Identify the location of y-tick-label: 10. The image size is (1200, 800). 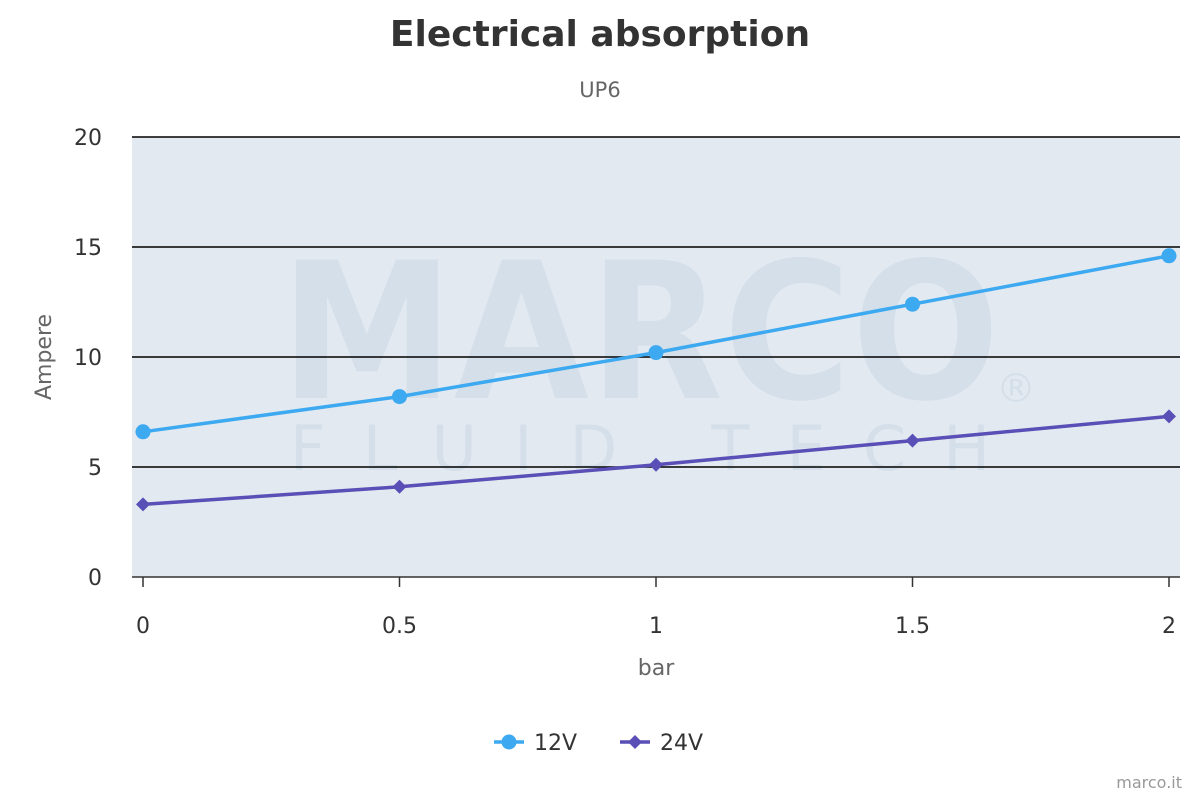
(88, 358).